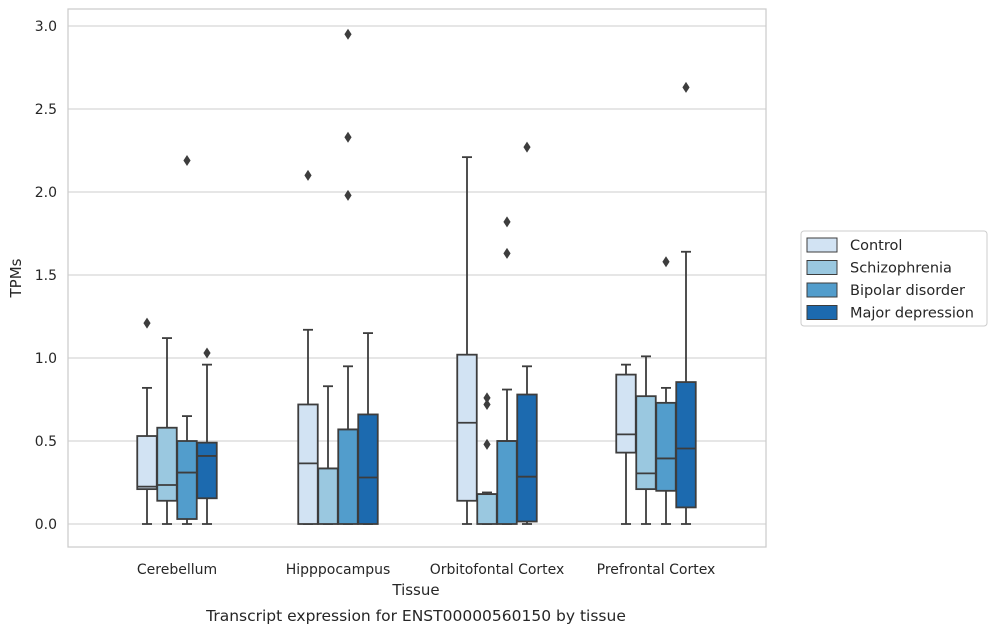 The height and width of the screenshot is (634, 997). What do you see at coordinates (901, 269) in the screenshot?
I see `legend-label: Schizophrenia` at bounding box center [901, 269].